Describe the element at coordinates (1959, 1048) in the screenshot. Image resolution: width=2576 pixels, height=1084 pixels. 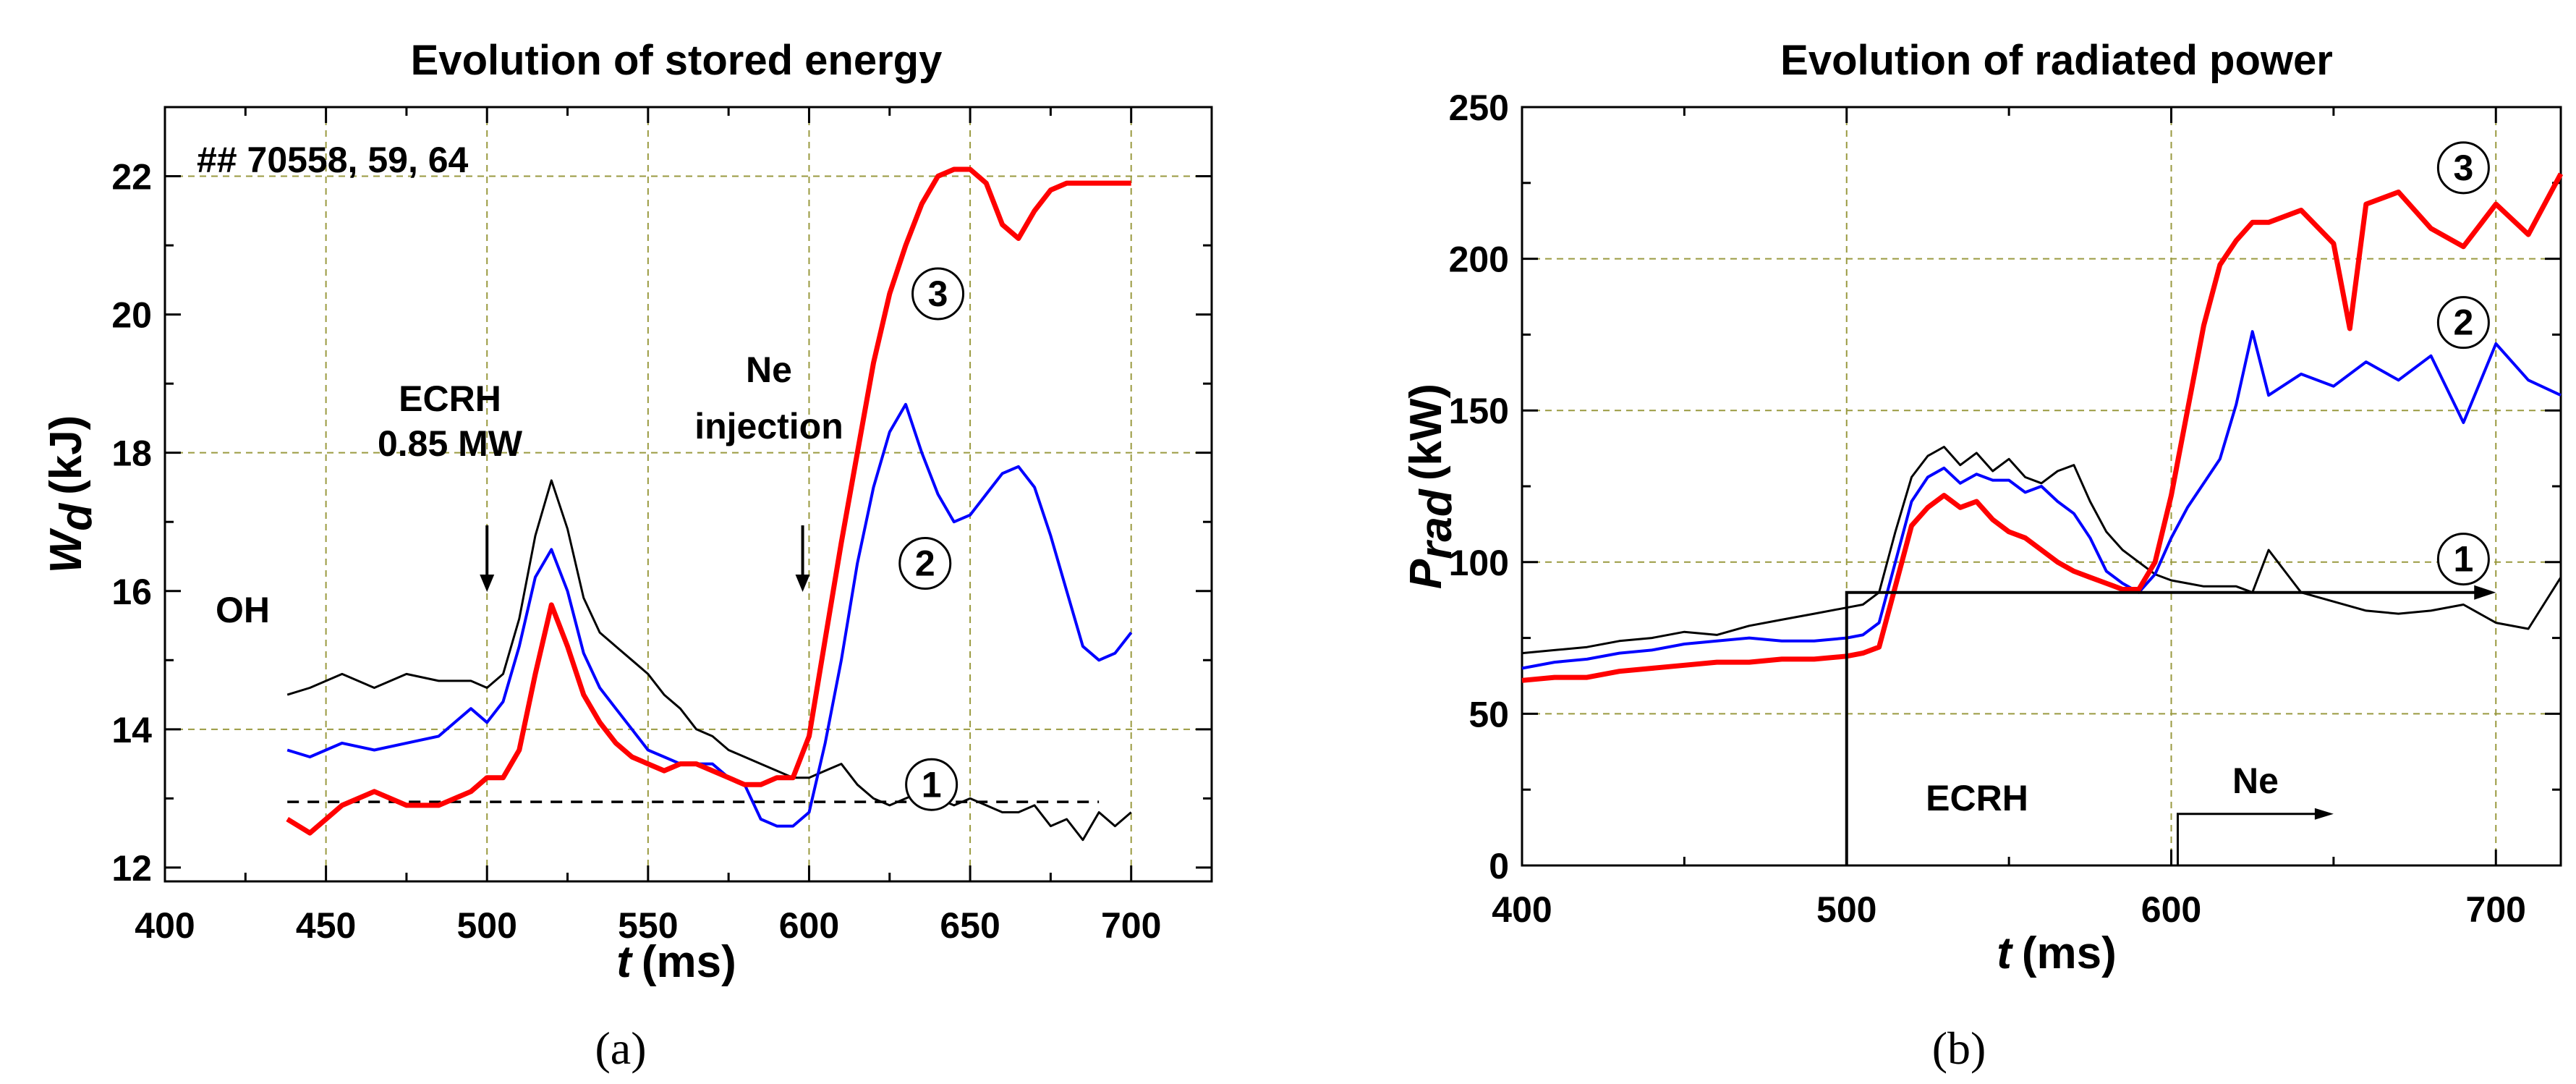
I see `caption-b: (b)` at that location.